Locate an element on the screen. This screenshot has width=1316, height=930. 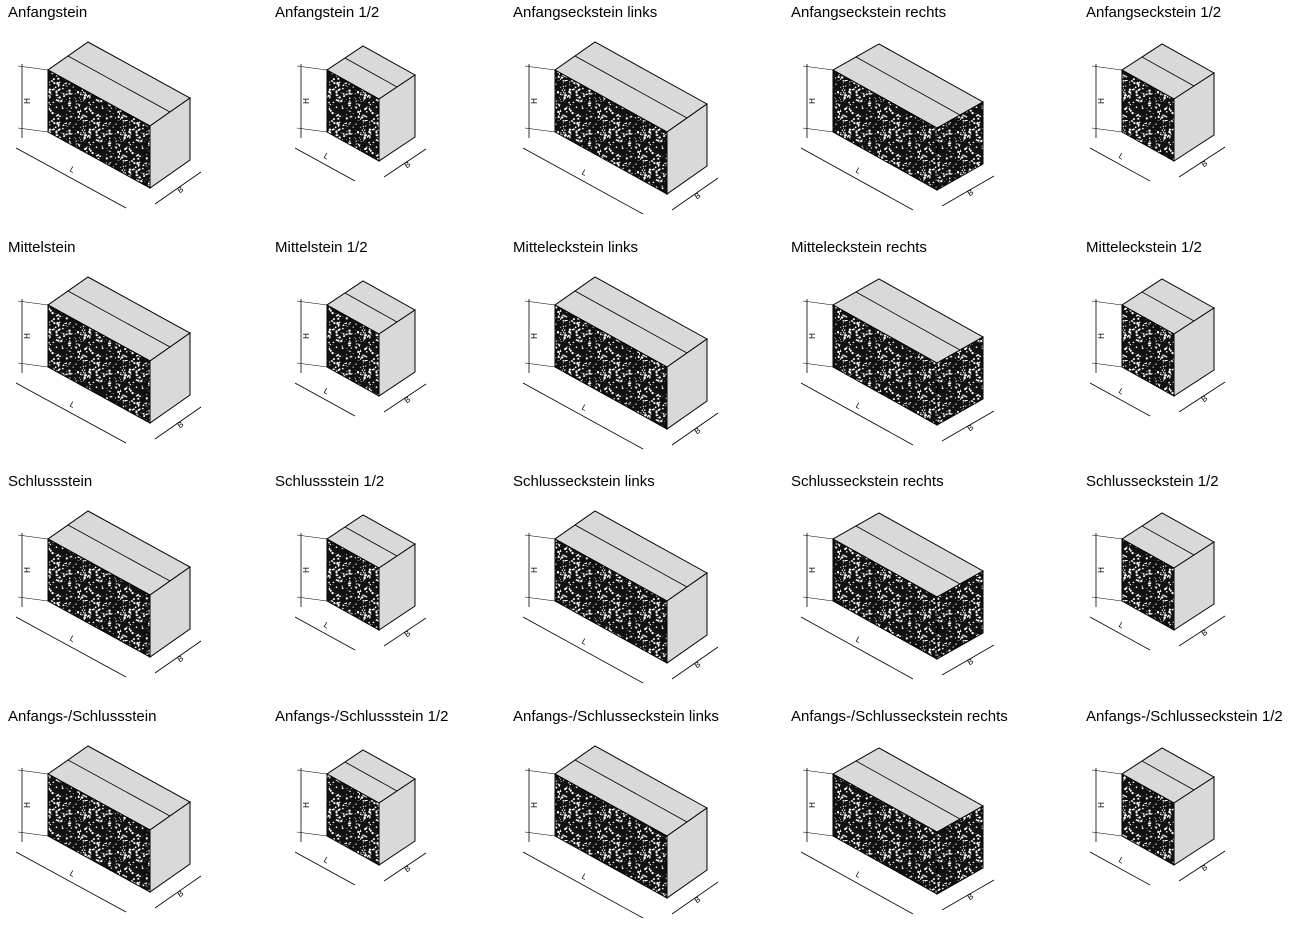
block-item: Schlusseckstein rechts H L B is located at coordinates (893, 576).